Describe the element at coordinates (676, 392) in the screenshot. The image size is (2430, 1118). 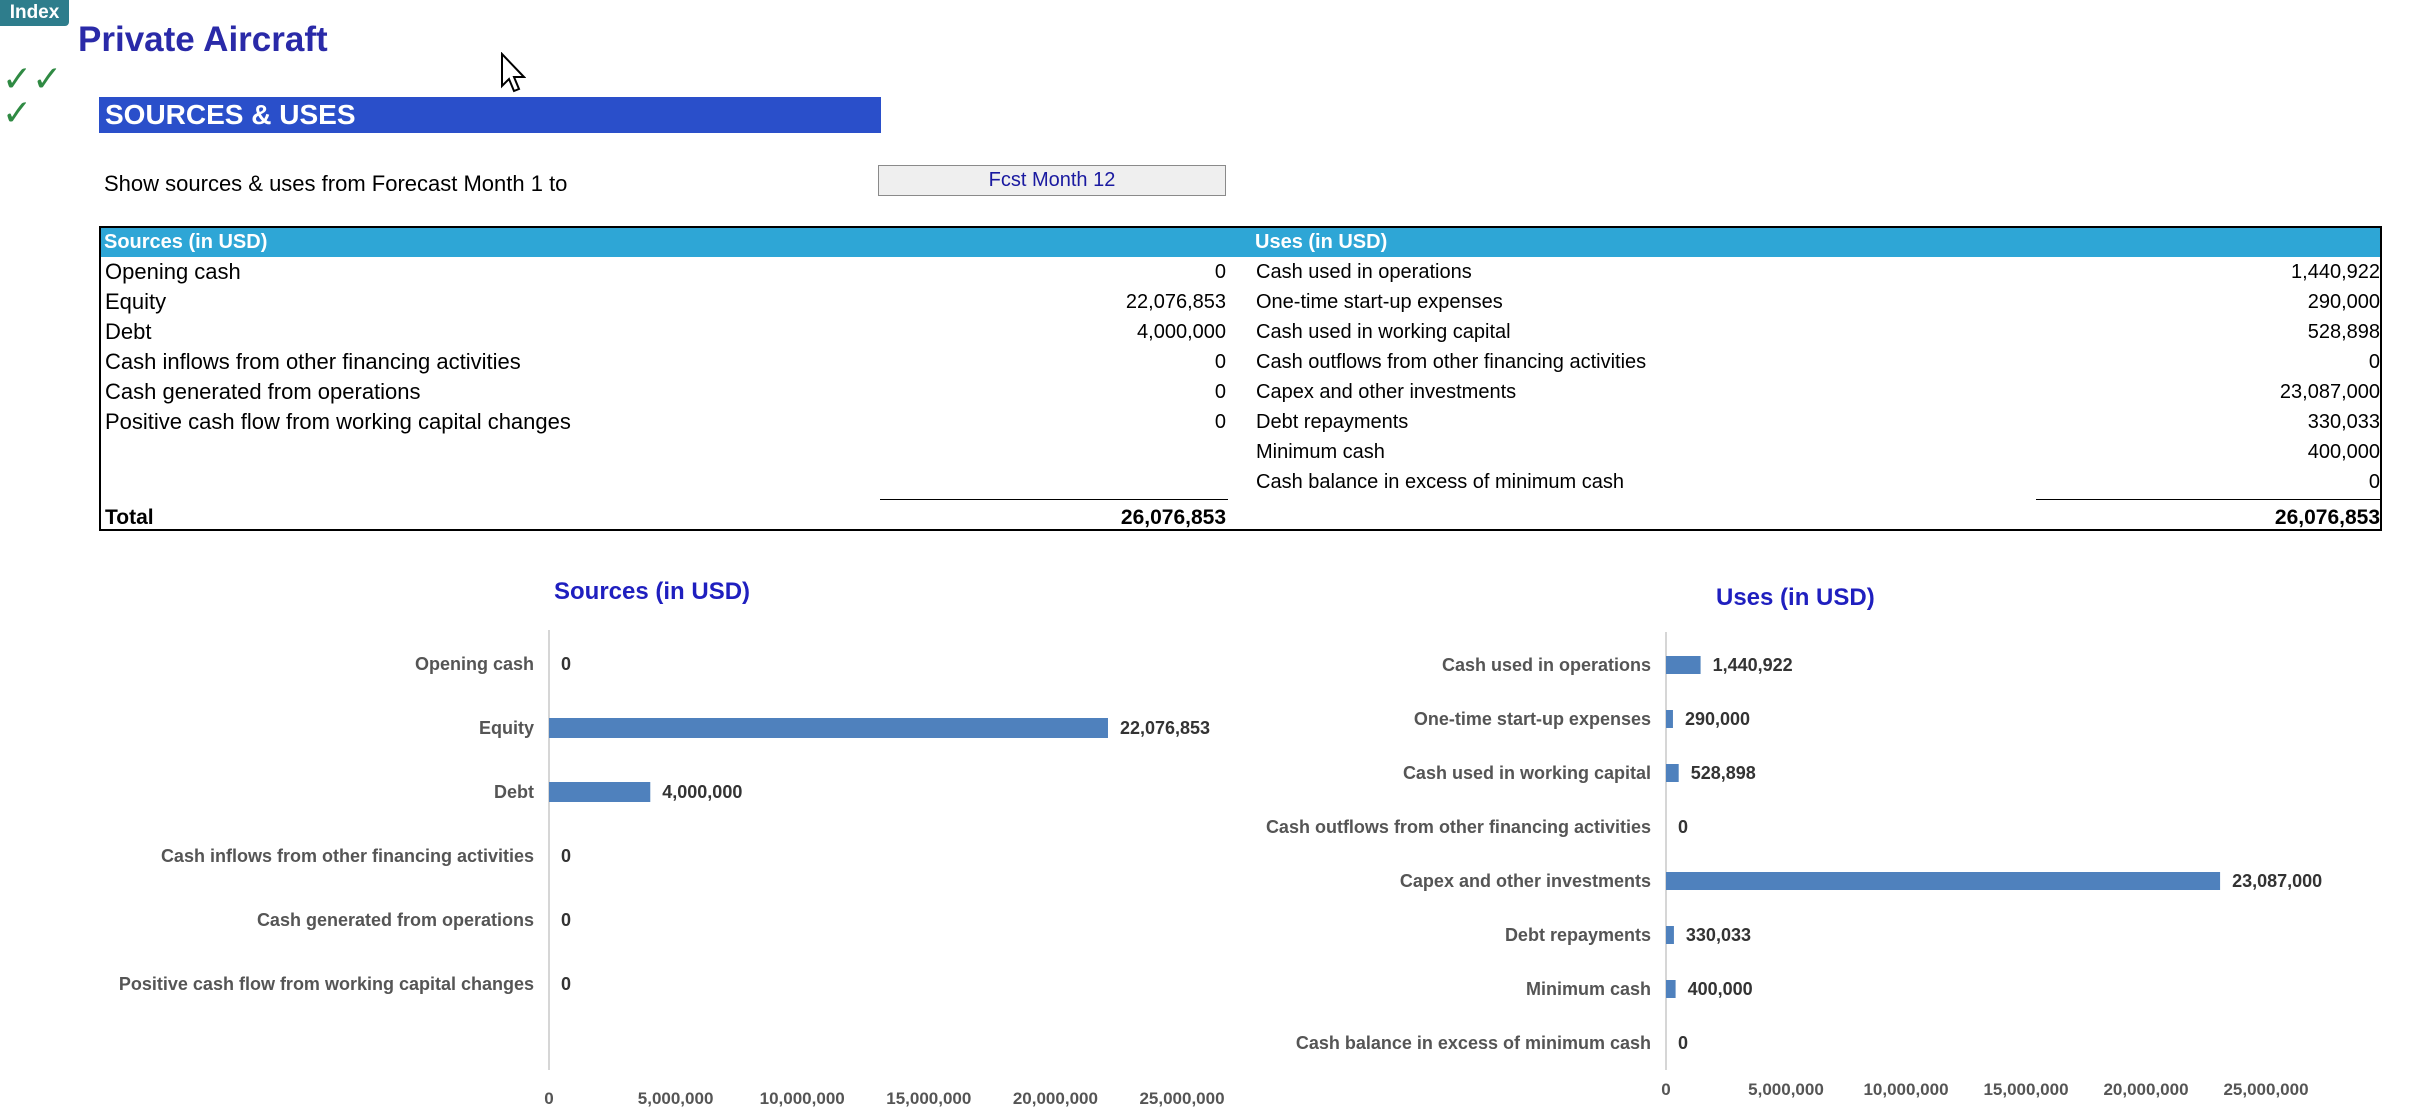
I see `source-row: Cash generated from operations 0` at that location.